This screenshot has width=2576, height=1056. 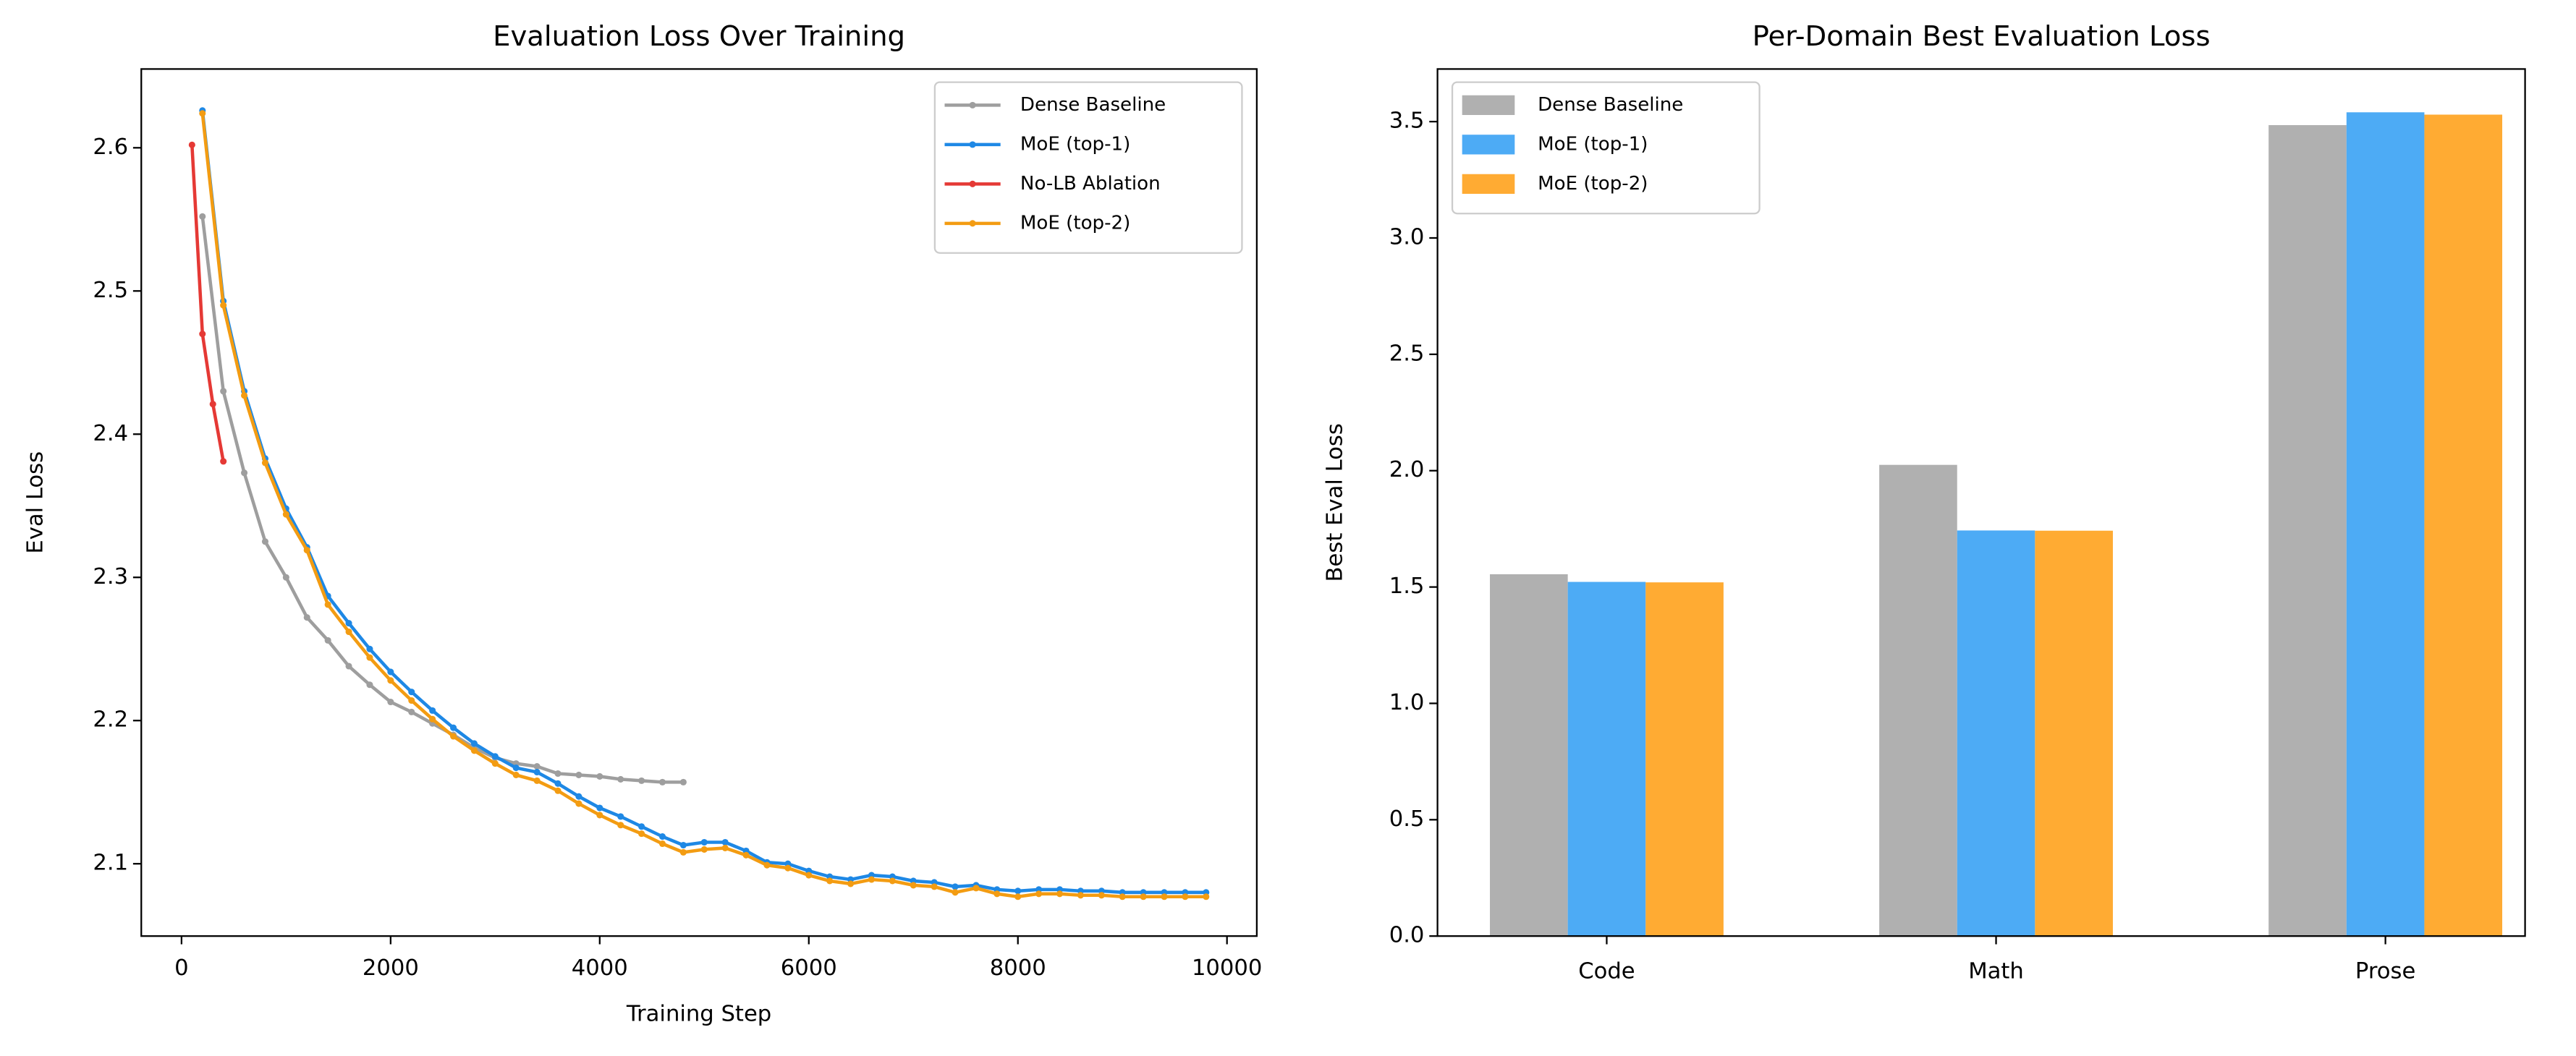 I want to click on legend-label: No-LB Ablation, so click(x=1090, y=184).